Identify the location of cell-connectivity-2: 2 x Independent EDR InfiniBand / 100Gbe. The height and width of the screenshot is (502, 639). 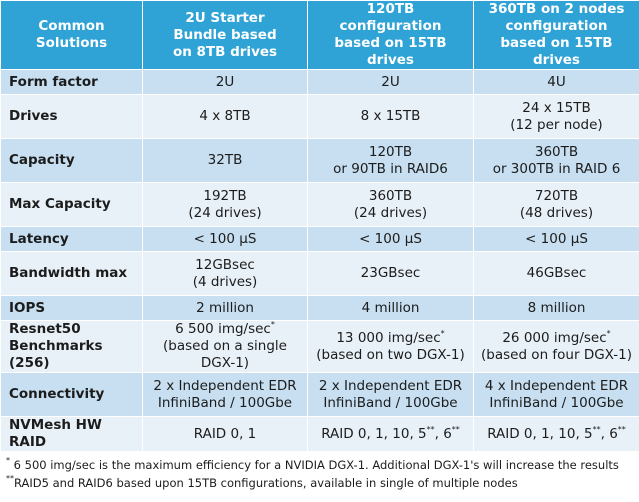
(390, 394).